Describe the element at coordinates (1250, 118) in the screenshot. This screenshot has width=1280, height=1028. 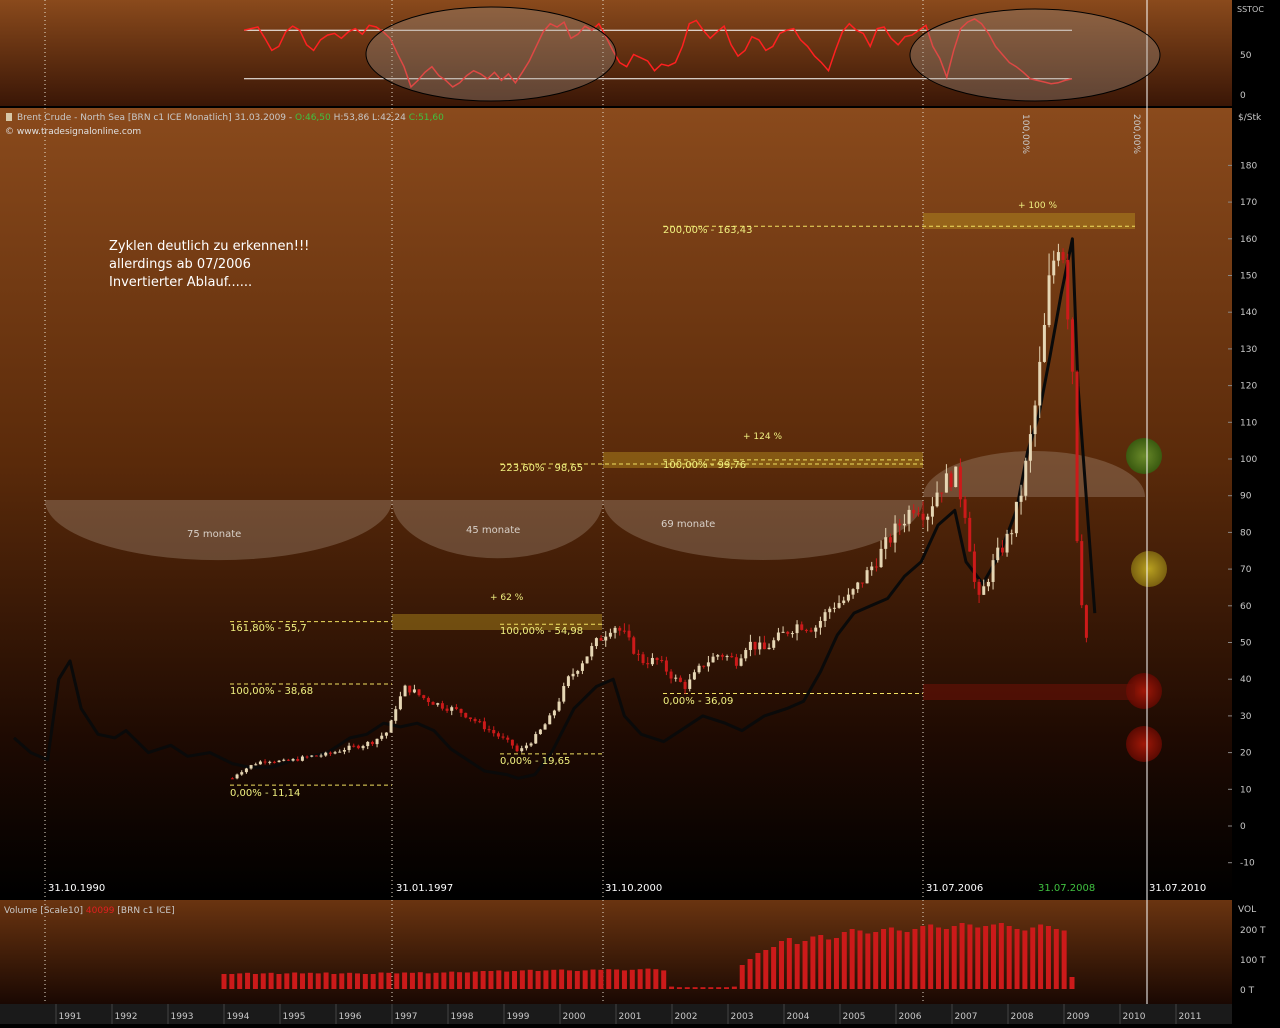
I see `price-unit: $/Stk` at that location.